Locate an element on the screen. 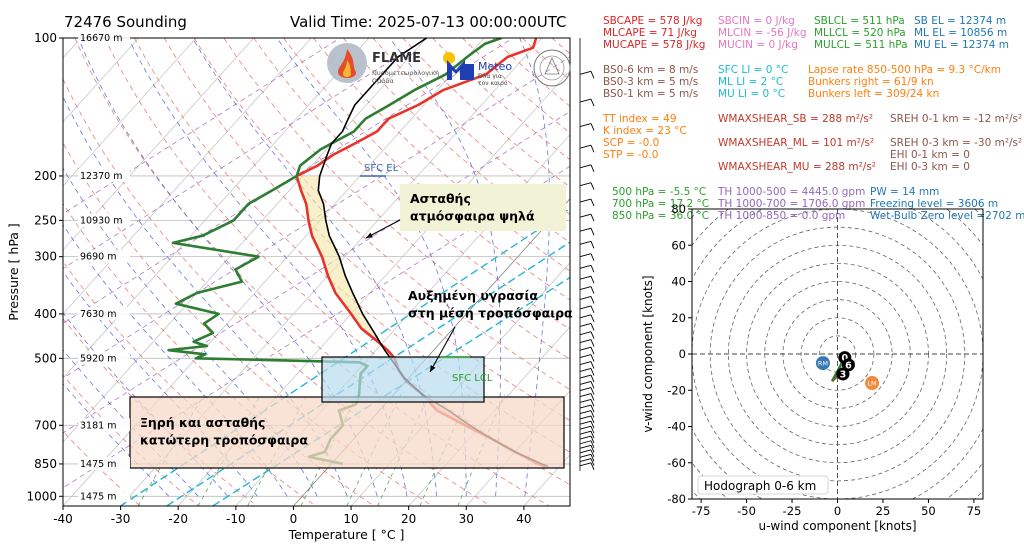 Image resolution: width=1024 pixels, height=548 pixels. x-tick-label: -30 is located at coordinates (121, 519).